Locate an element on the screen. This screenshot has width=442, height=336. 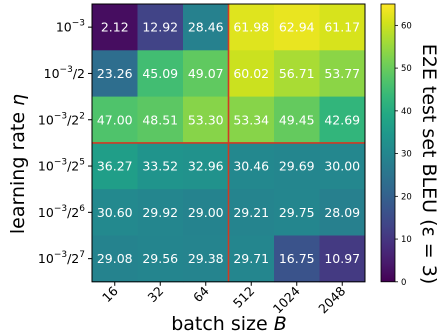
x-axis-label: batch size B is located at coordinates (229, 324).